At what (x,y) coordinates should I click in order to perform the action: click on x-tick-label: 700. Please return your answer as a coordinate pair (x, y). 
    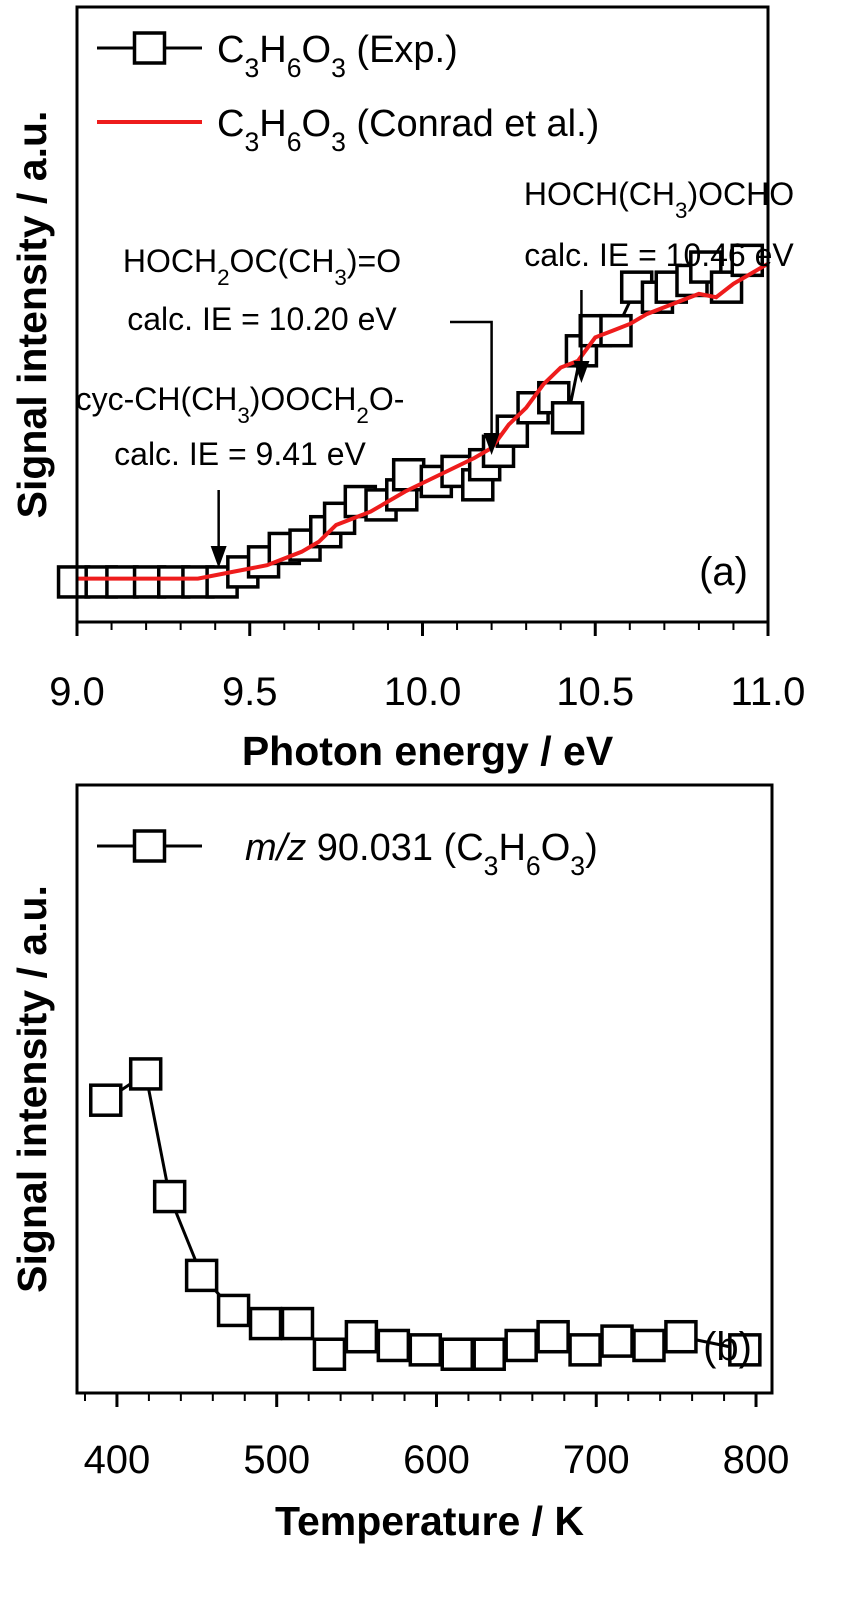
    Looking at the image, I should click on (596, 1460).